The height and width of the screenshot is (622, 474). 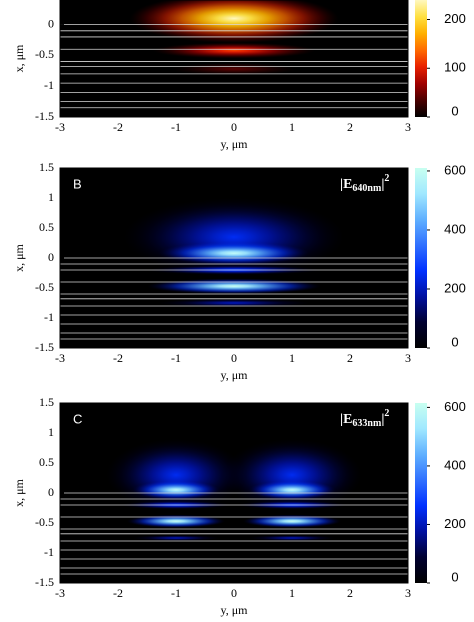 What do you see at coordinates (77, 183) in the screenshot?
I see `panel-label: B` at bounding box center [77, 183].